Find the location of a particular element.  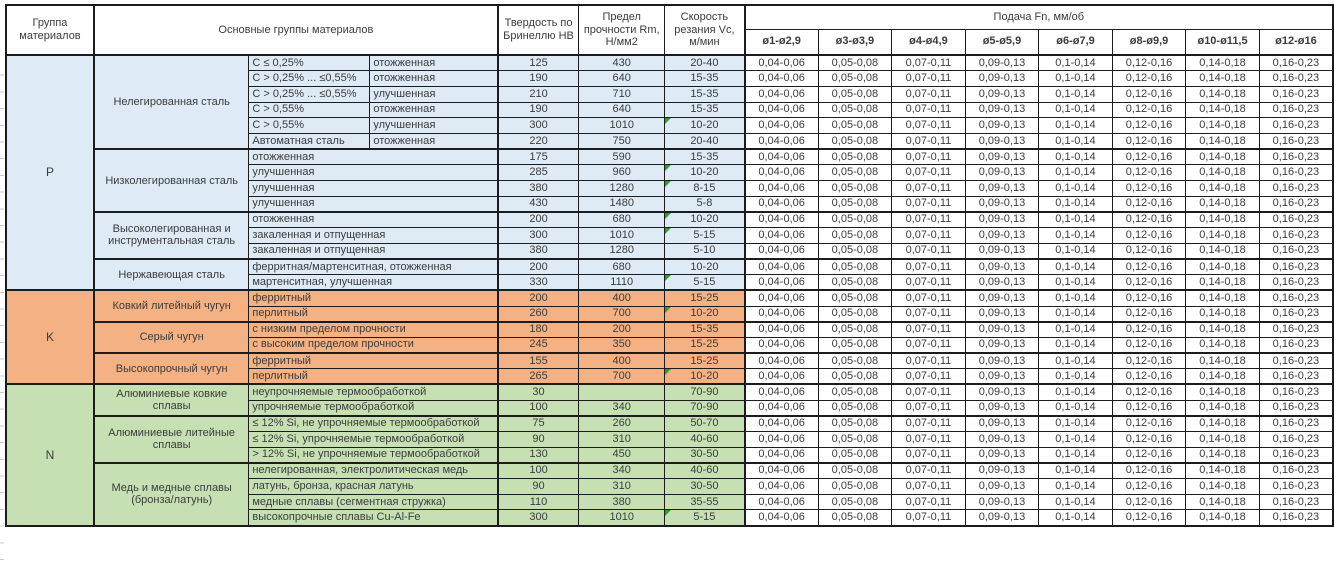

cutting-speed-cell: 35-55 is located at coordinates (705, 502).